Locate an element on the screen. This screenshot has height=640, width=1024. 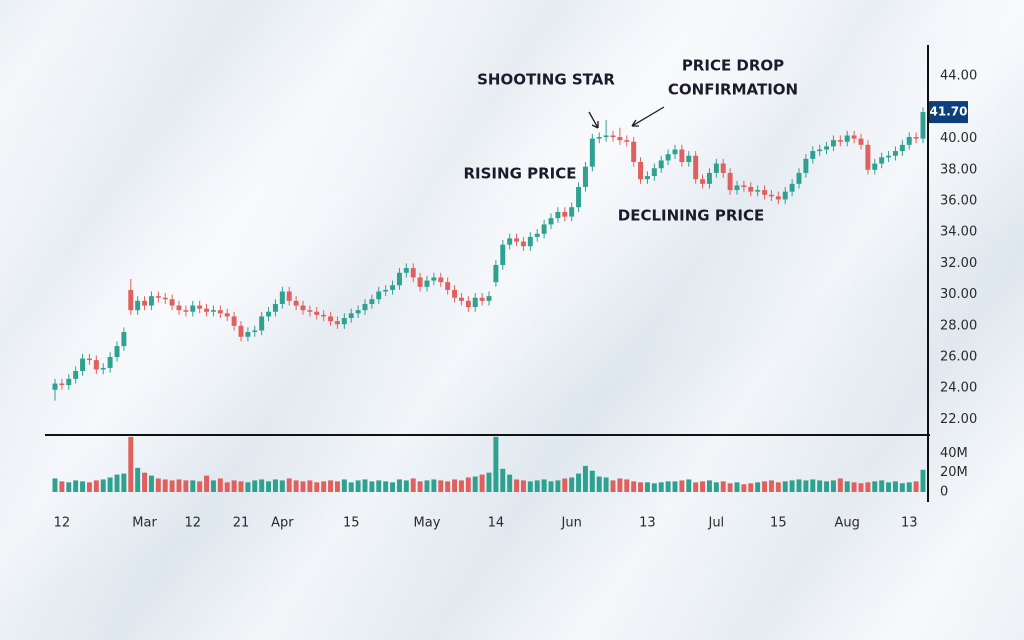
y-tick-label: 26.00 is located at coordinates (958, 357).